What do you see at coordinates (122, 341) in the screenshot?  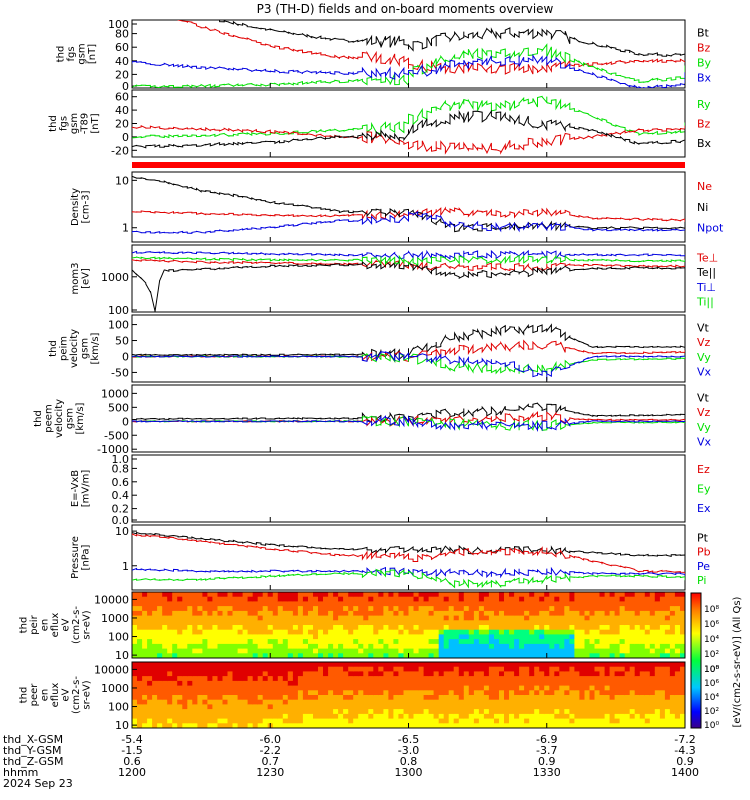 I see `peim-velocity-ytick-label: 50` at bounding box center [122, 341].